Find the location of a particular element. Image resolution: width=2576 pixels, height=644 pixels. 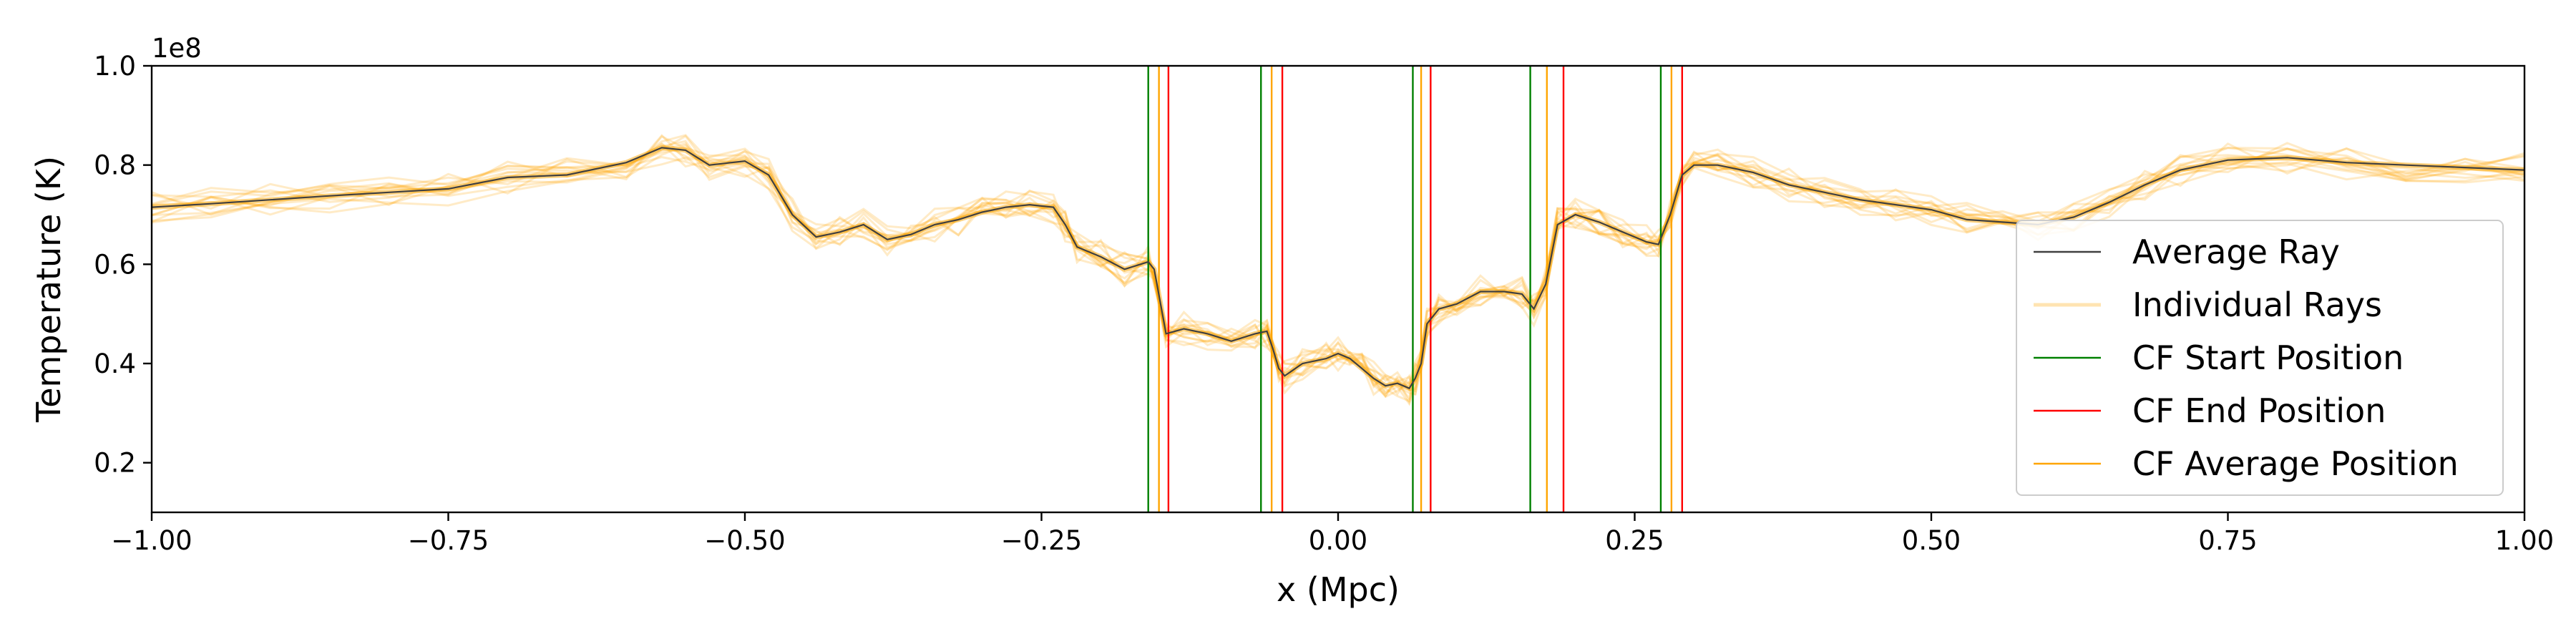

legend-frame is located at coordinates (2260, 358).